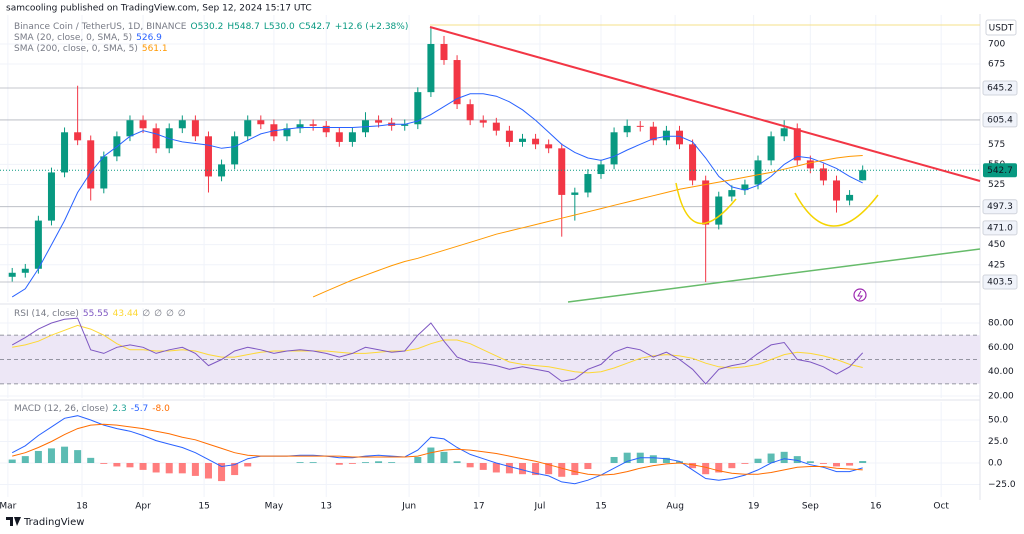 This screenshot has height=534, width=1024. I want to click on legend-value: -8.0, so click(161, 409).